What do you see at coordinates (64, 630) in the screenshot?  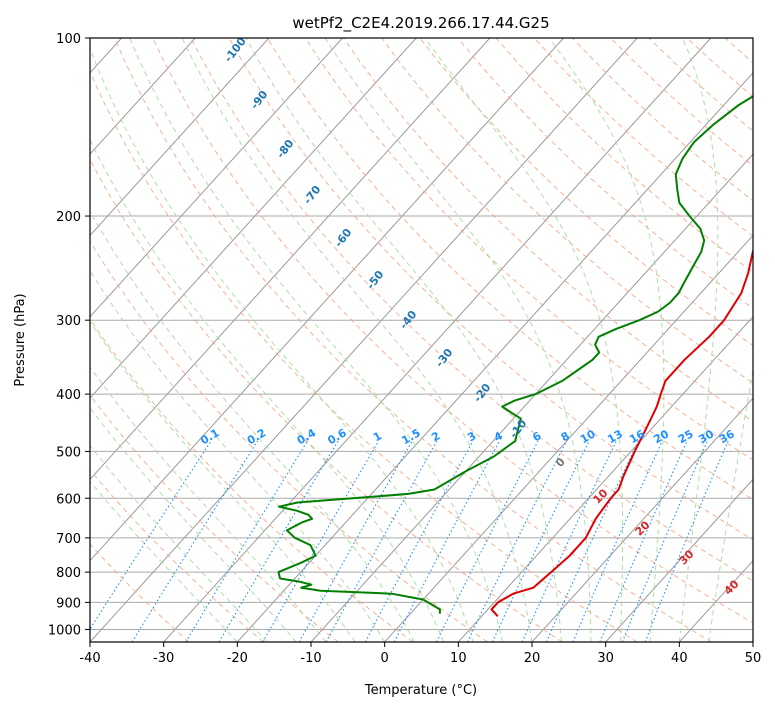 I see `y-tick-label: 1000` at bounding box center [64, 630].